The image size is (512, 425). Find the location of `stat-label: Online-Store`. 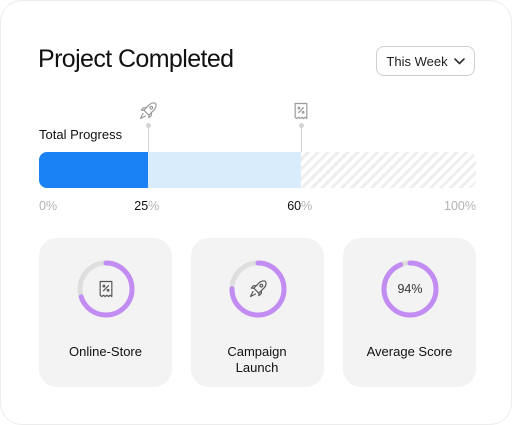

stat-label: Online-Store is located at coordinates (105, 351).